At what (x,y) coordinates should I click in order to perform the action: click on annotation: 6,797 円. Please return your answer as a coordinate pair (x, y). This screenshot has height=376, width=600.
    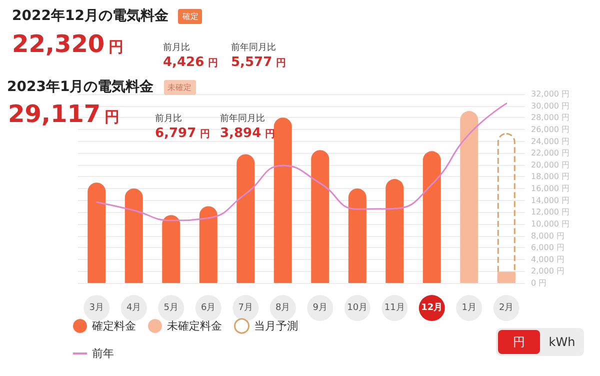
    Looking at the image, I should click on (182, 133).